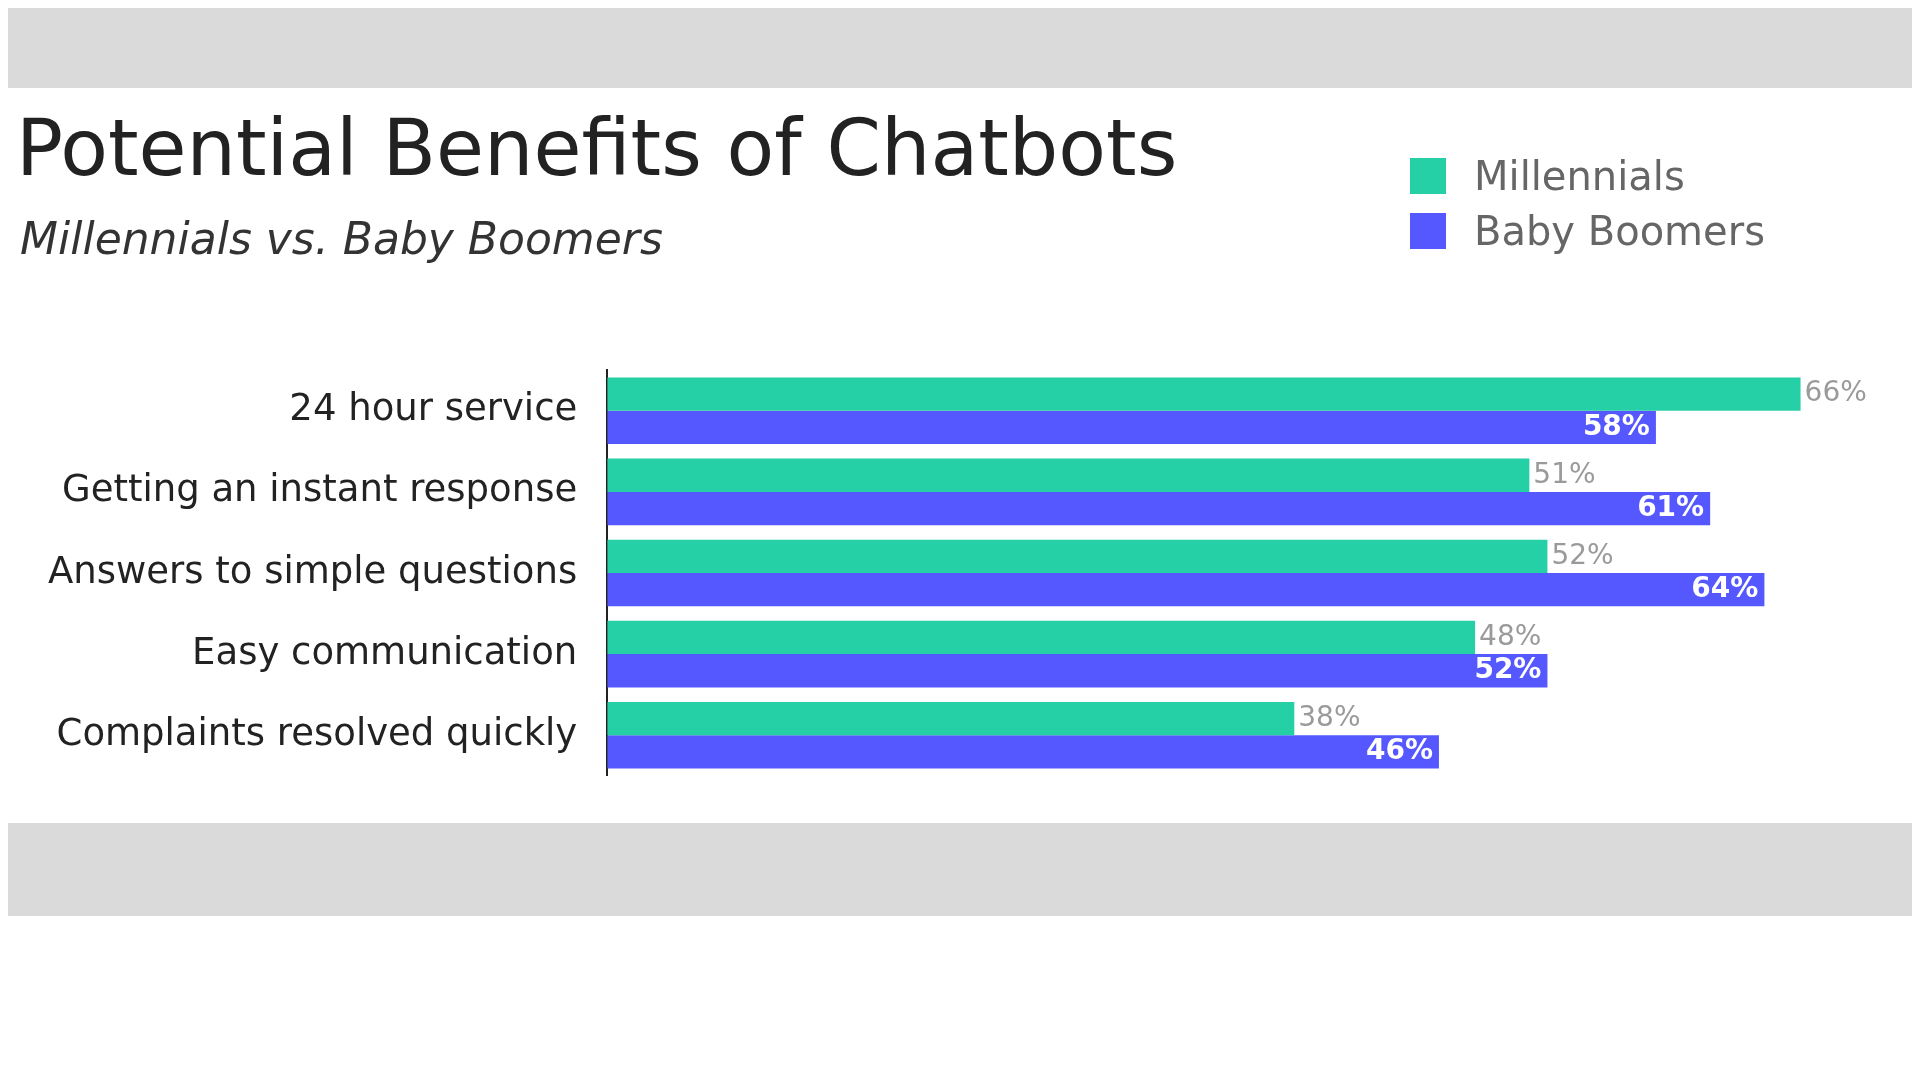 Image resolution: width=1920 pixels, height=1080 pixels. What do you see at coordinates (317, 732) in the screenshot?
I see `y-tick-label: Complaints resolved quickly` at bounding box center [317, 732].